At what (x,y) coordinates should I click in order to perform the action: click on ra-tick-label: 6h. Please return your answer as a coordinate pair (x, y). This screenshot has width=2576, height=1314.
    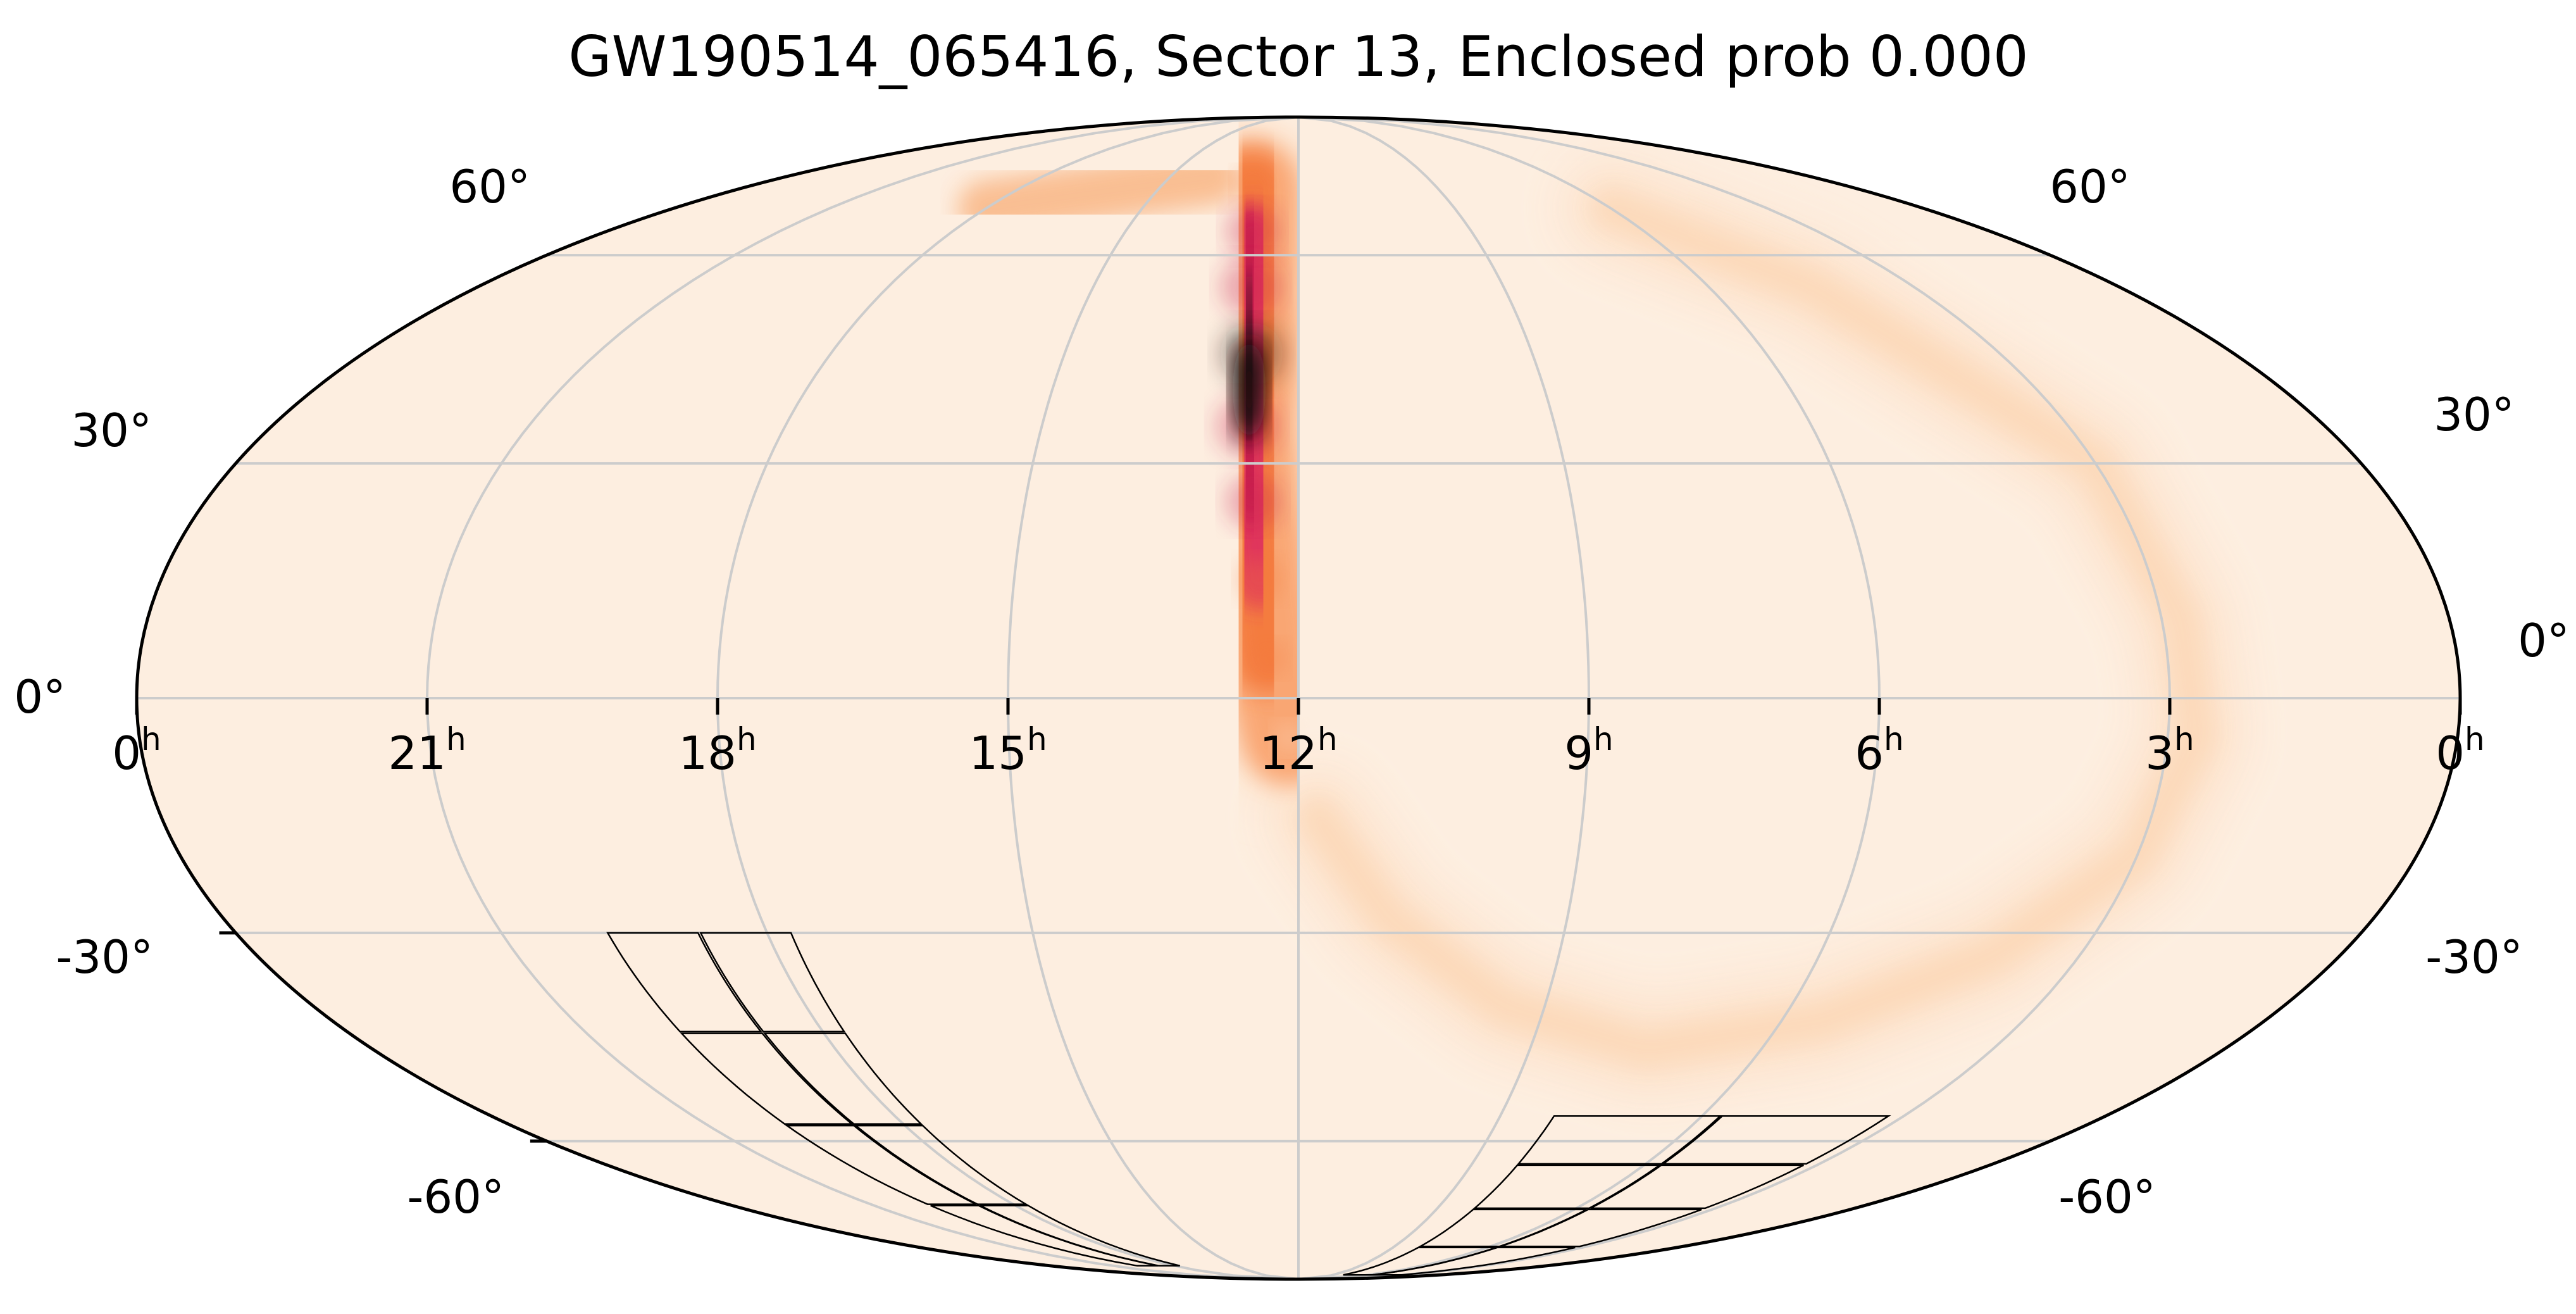
    Looking at the image, I should click on (1880, 750).